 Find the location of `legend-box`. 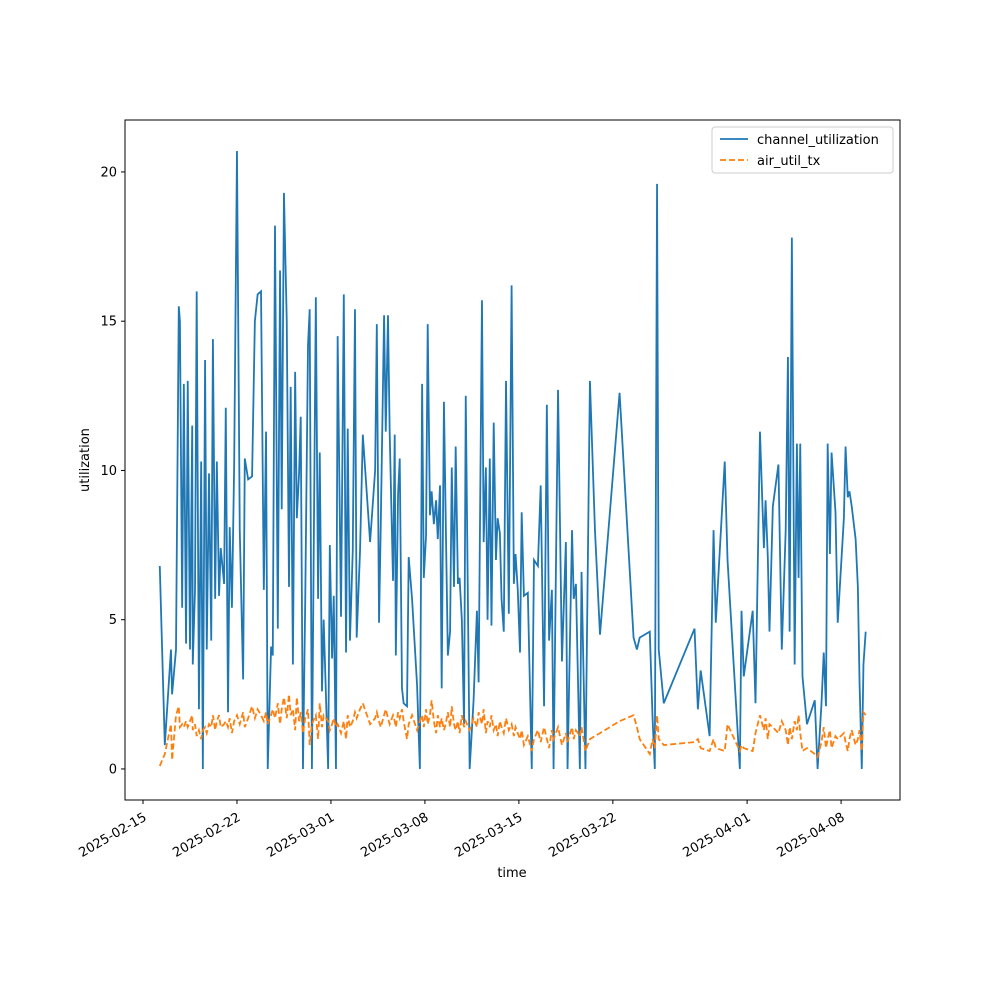

legend-box is located at coordinates (802, 150).